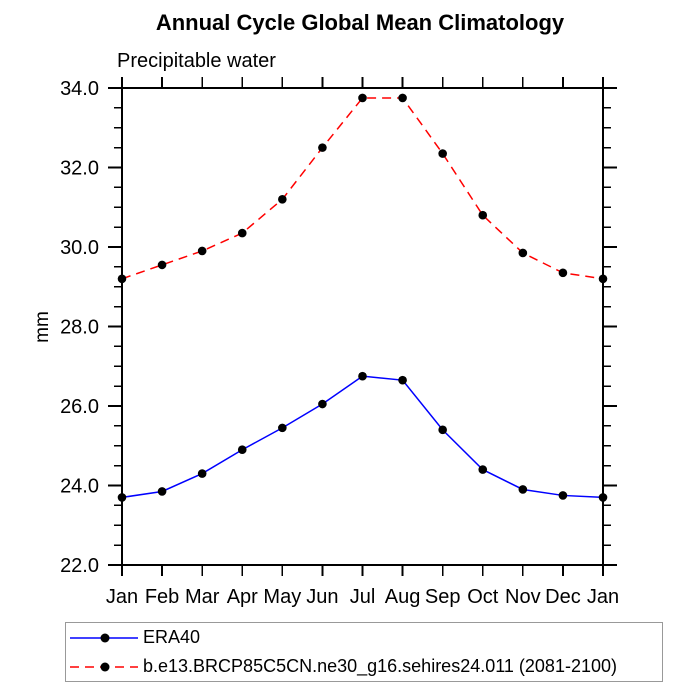  What do you see at coordinates (79, 487) in the screenshot?
I see `y-tick-label: 24.0` at bounding box center [79, 487].